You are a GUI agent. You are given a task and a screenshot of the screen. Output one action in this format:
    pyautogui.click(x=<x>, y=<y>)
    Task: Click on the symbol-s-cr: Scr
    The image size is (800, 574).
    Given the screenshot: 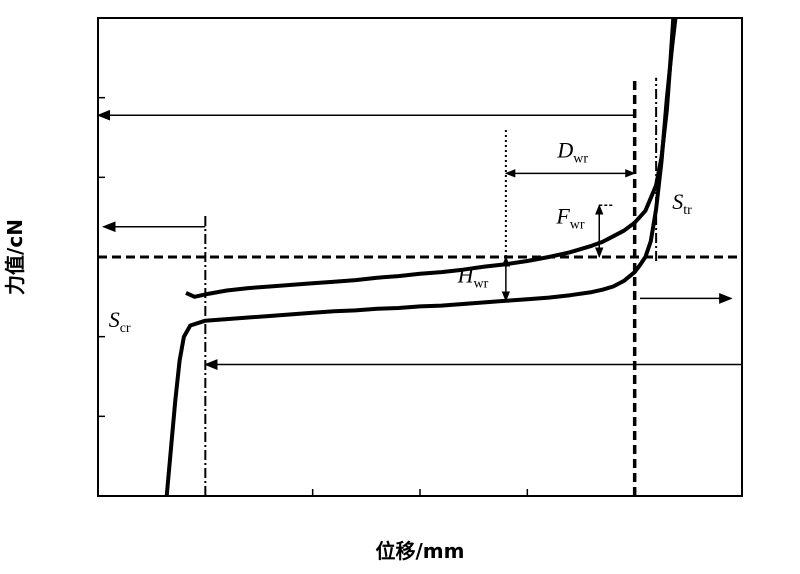 What is the action you would take?
    pyautogui.click(x=120, y=321)
    